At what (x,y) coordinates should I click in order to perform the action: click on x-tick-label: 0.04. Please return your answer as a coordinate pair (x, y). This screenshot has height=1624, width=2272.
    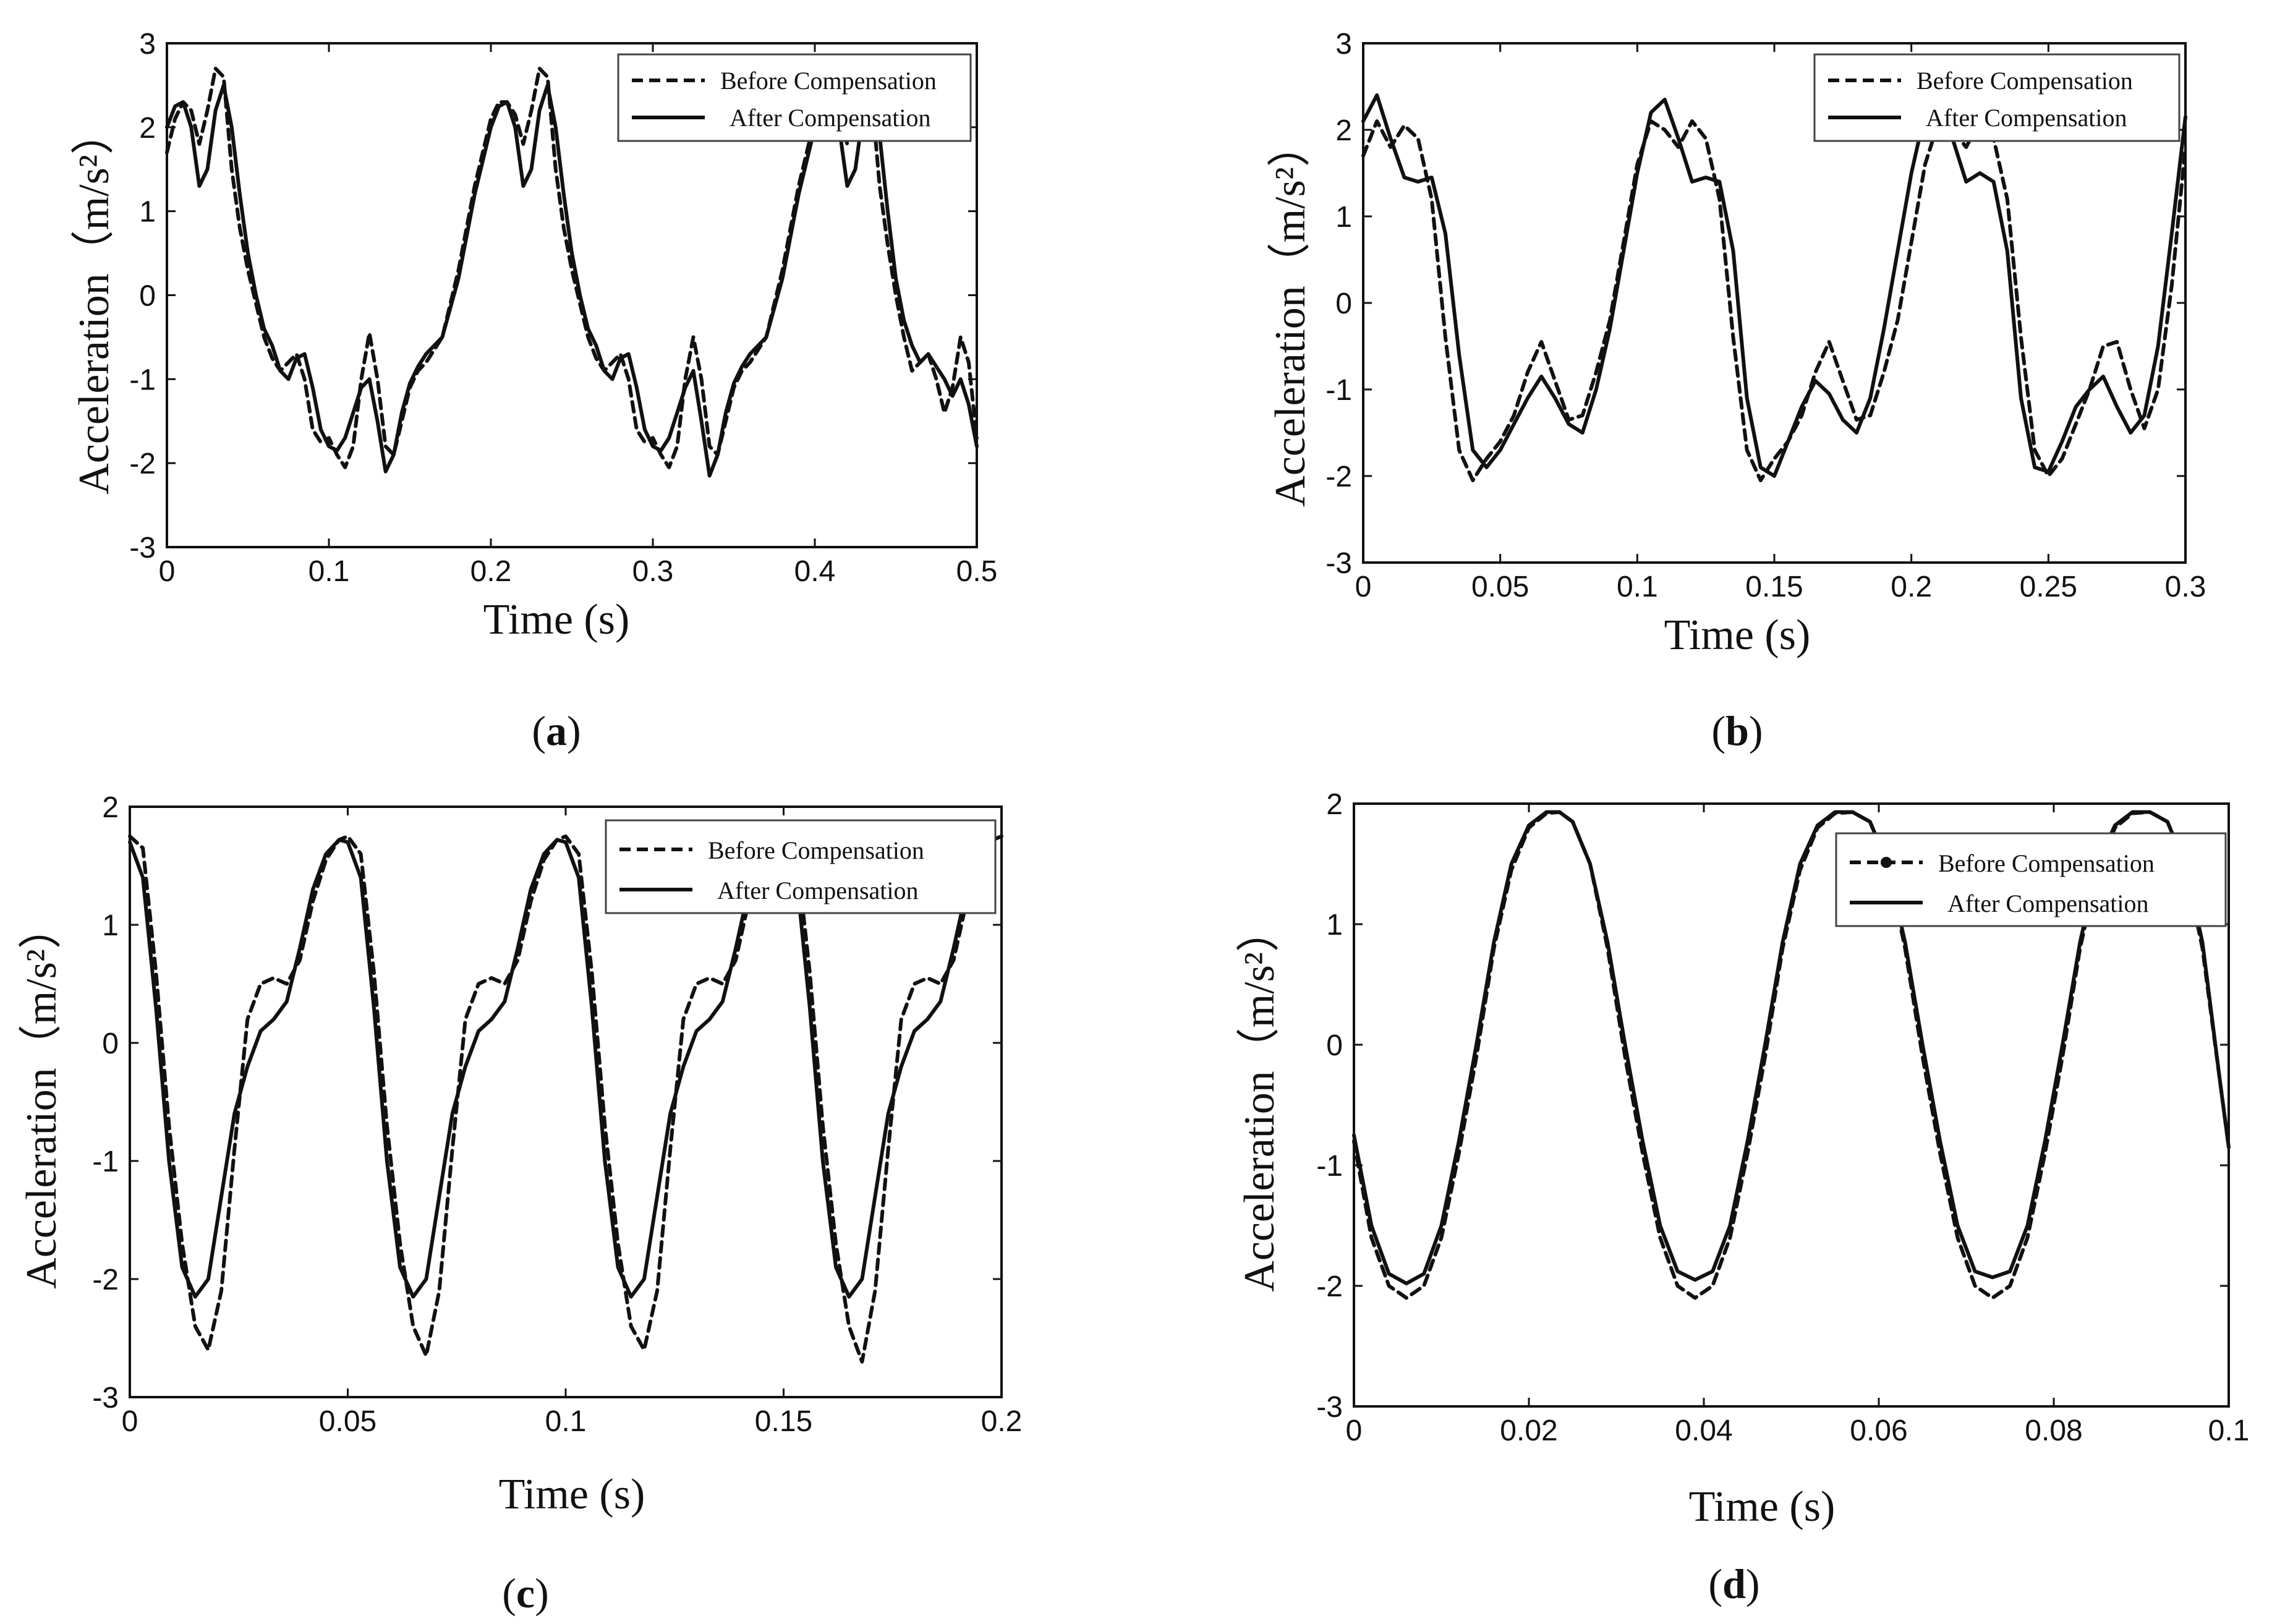
    Looking at the image, I should click on (1703, 1431).